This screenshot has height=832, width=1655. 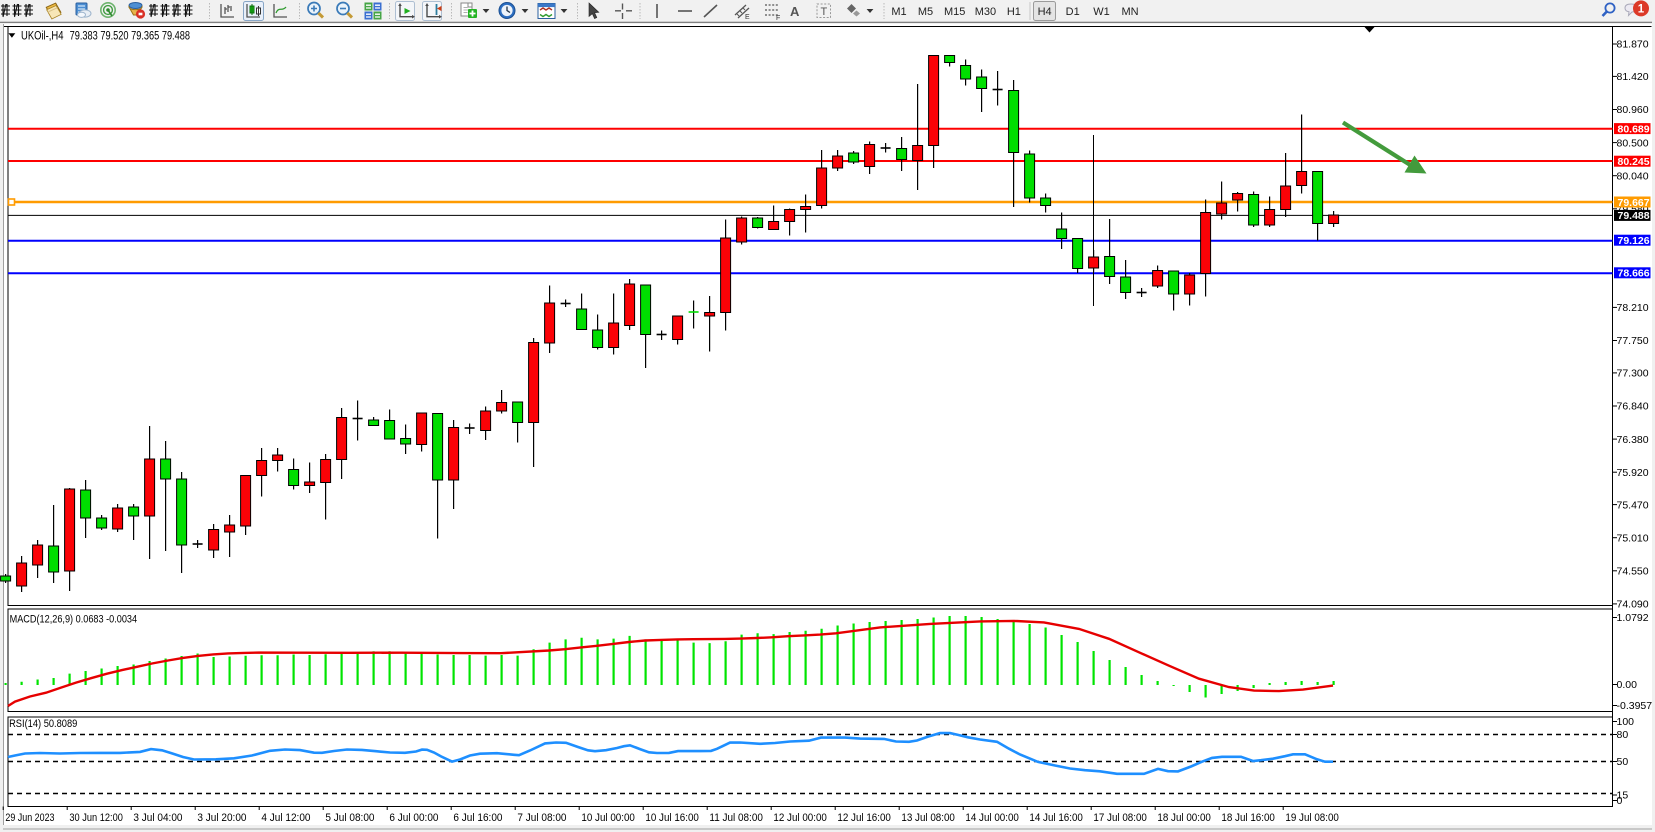 I want to click on svg-text: 100, so click(x=1626, y=722).